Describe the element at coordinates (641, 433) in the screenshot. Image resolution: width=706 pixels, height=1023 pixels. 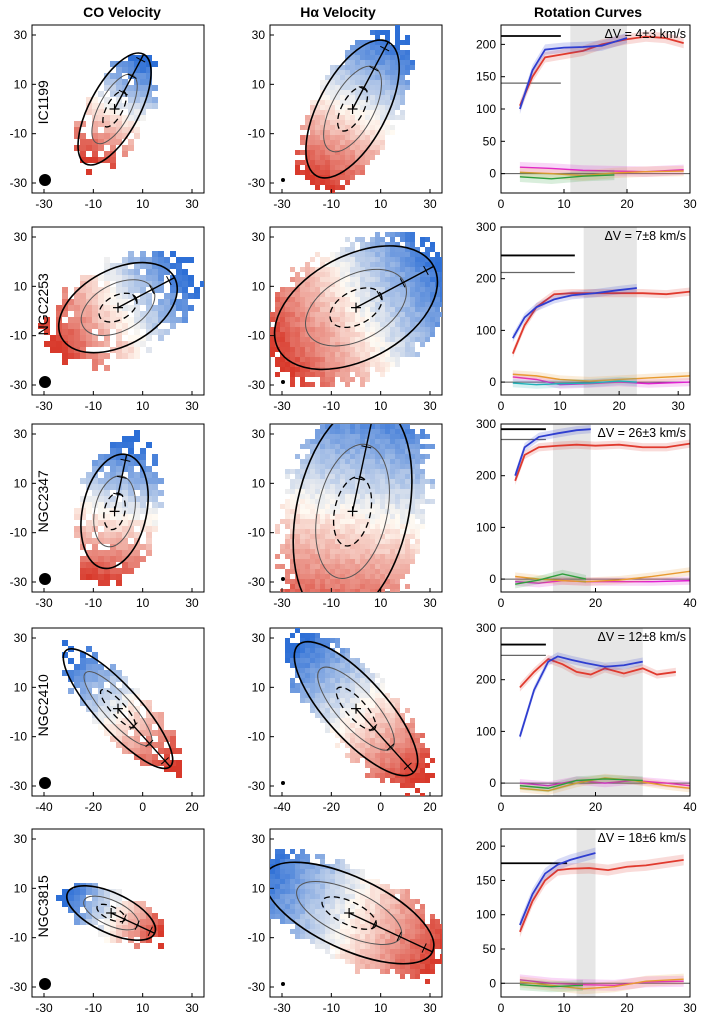
I see `delta-v-label: ΔV = 26±3 km/s` at that location.